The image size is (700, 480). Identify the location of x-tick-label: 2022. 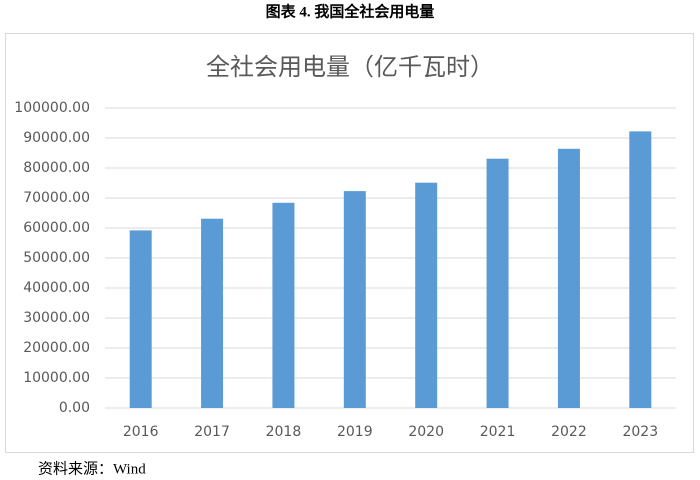
(569, 432).